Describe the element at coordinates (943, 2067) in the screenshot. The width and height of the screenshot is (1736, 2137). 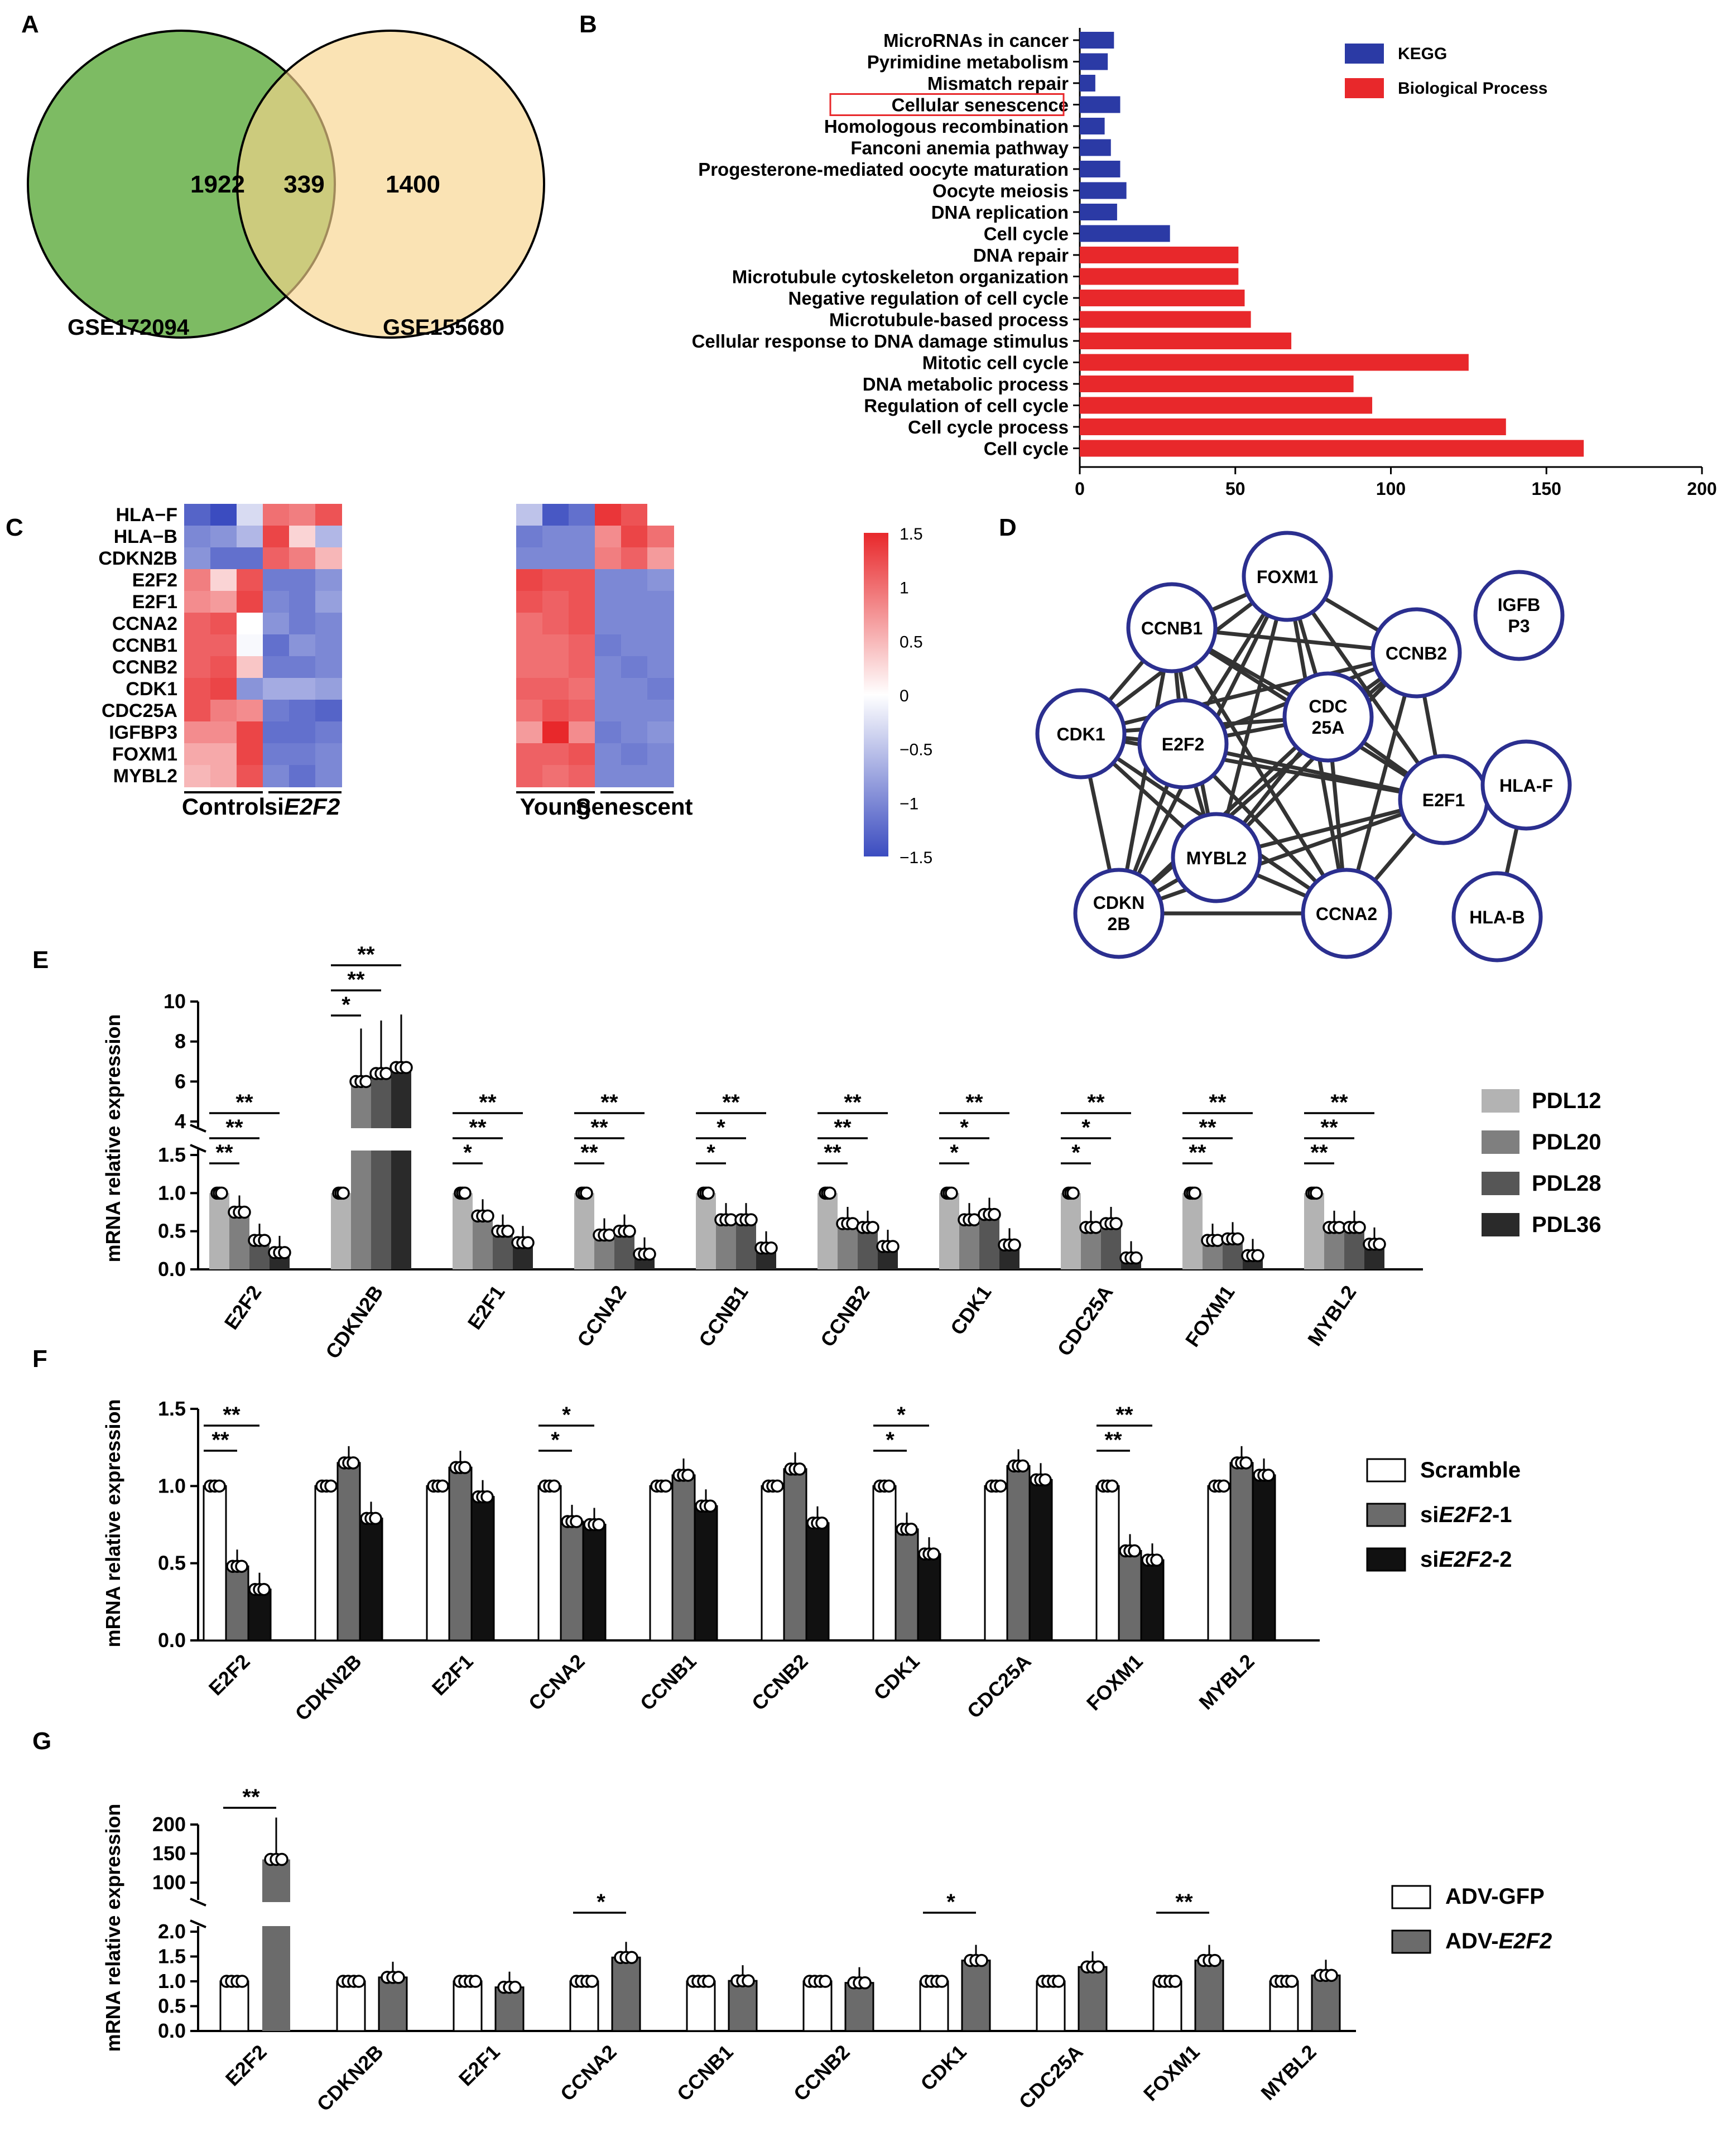
I see `x-tick-label: CDK1` at that location.